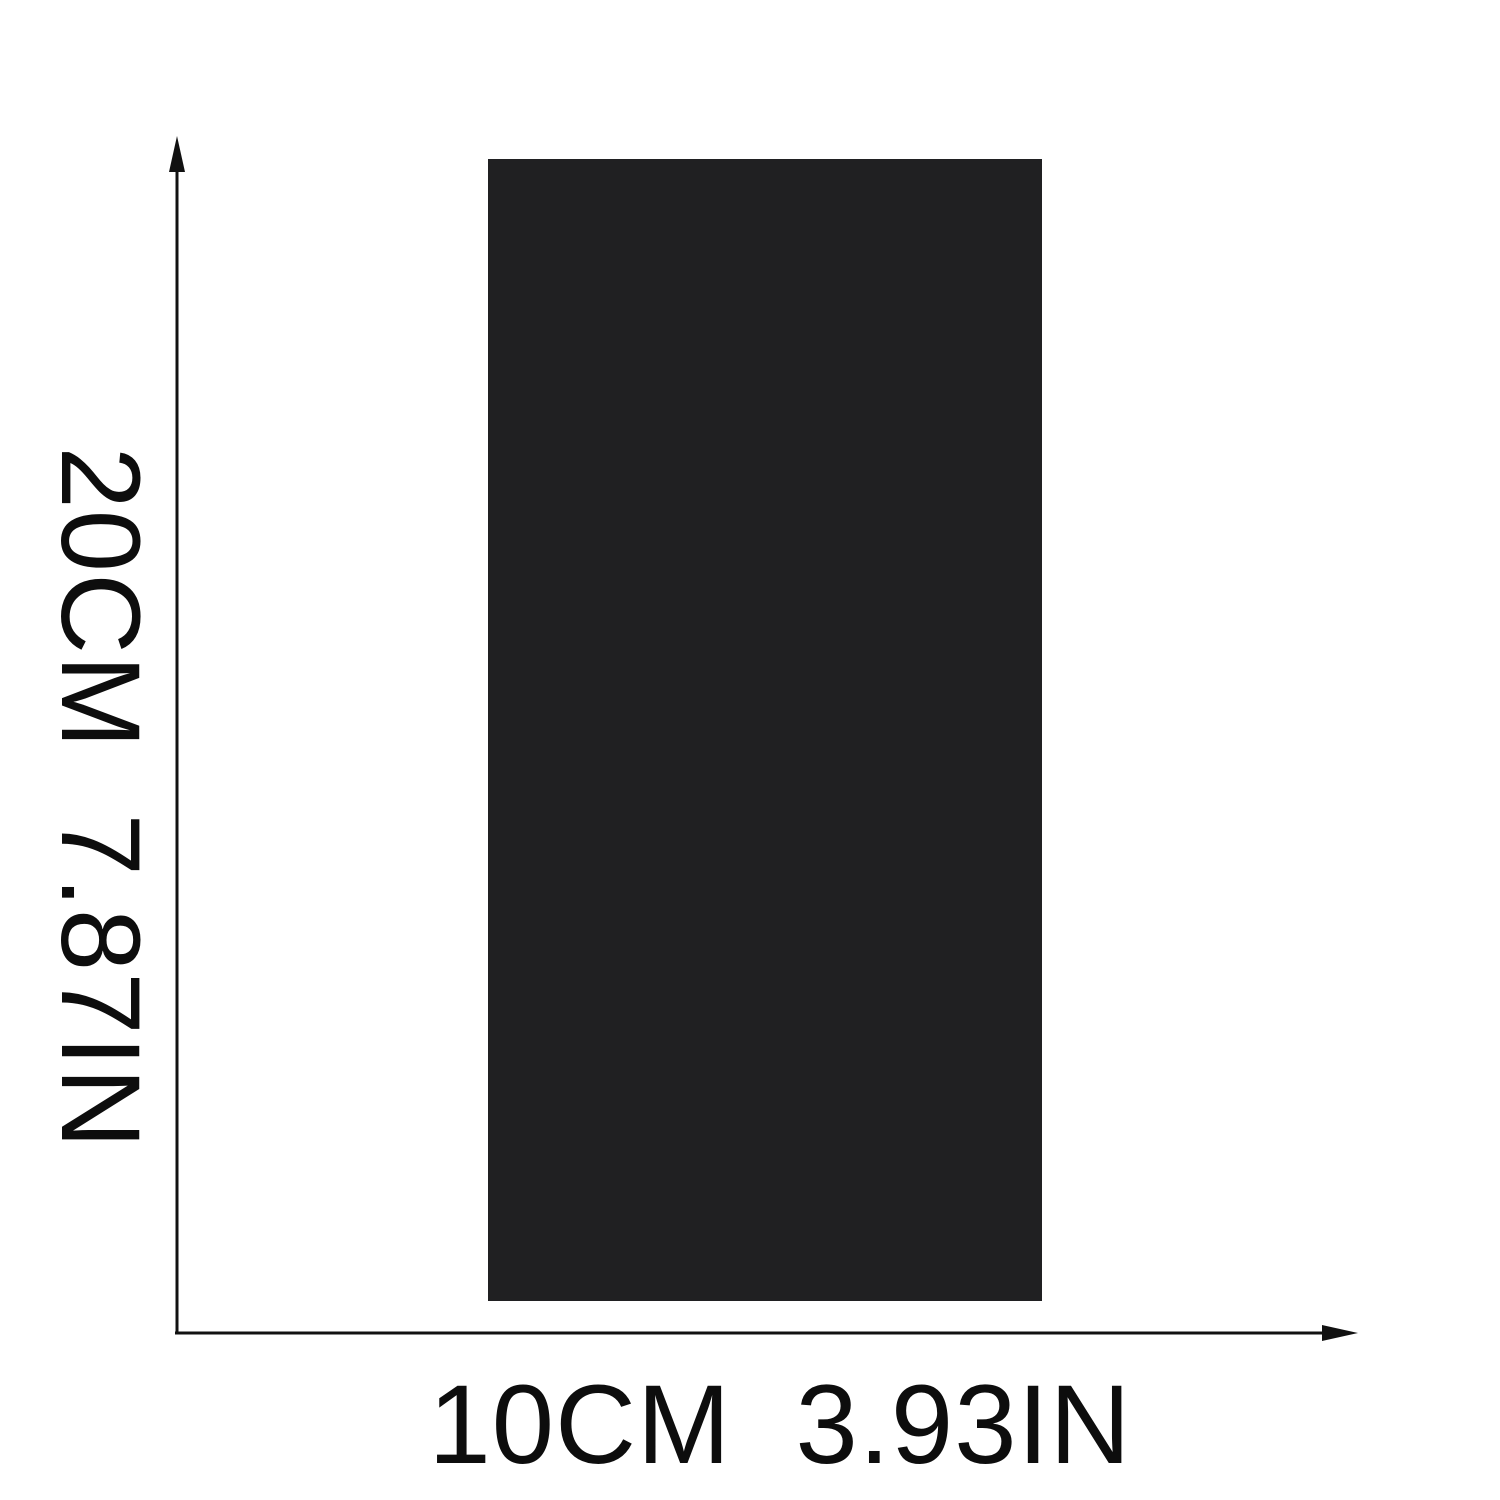 The image size is (1500, 1500). Describe the element at coordinates (766, 1333) in the screenshot. I see `width-arrow-icon` at that location.